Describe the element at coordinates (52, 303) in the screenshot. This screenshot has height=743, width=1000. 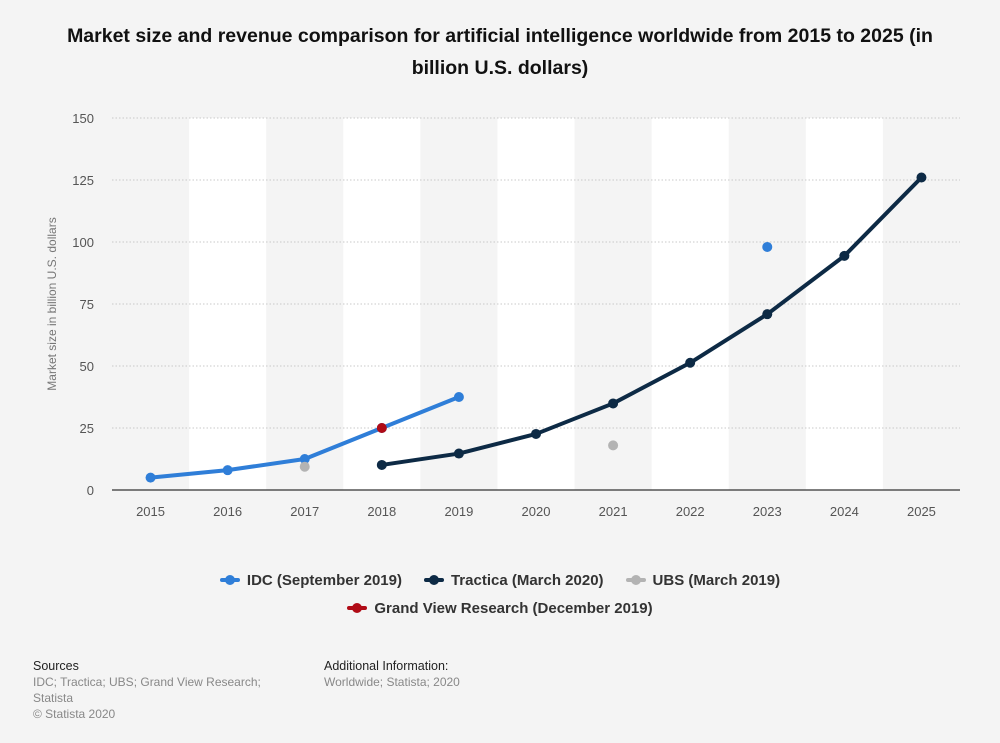
I see `y-axis-label: Market size in billion U.S. dollars` at that location.